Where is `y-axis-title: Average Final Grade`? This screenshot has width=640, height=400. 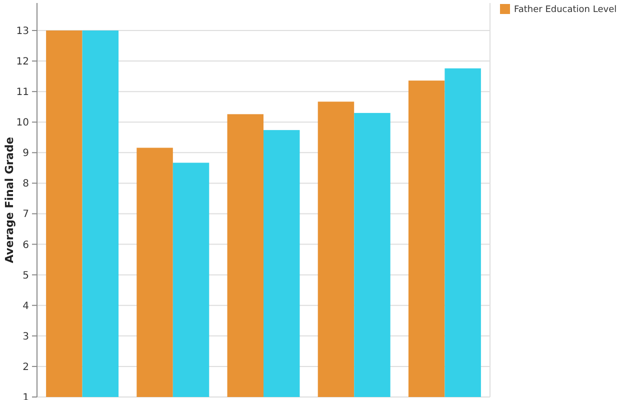
y-axis-title: Average Final Grade is located at coordinates (9, 200).